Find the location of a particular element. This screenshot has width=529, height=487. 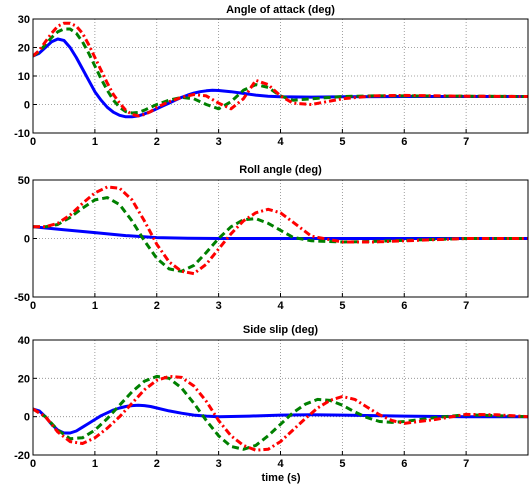

x-axis-label: time (s) is located at coordinates (280, 478).